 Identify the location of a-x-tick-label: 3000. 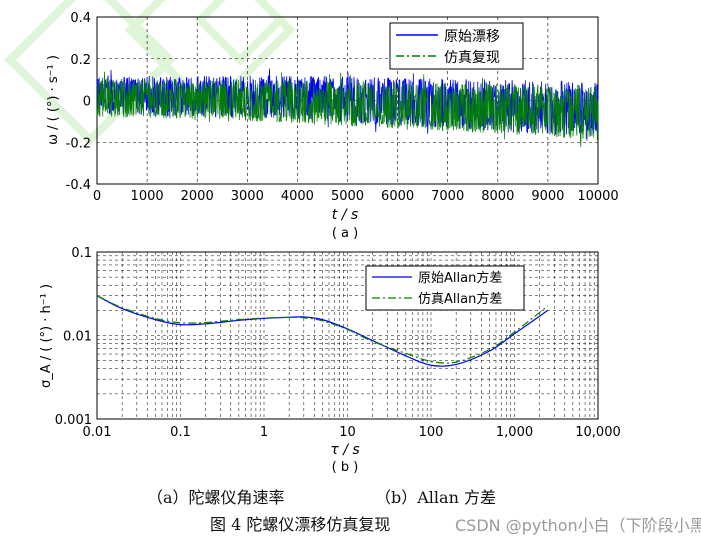
(247, 196).